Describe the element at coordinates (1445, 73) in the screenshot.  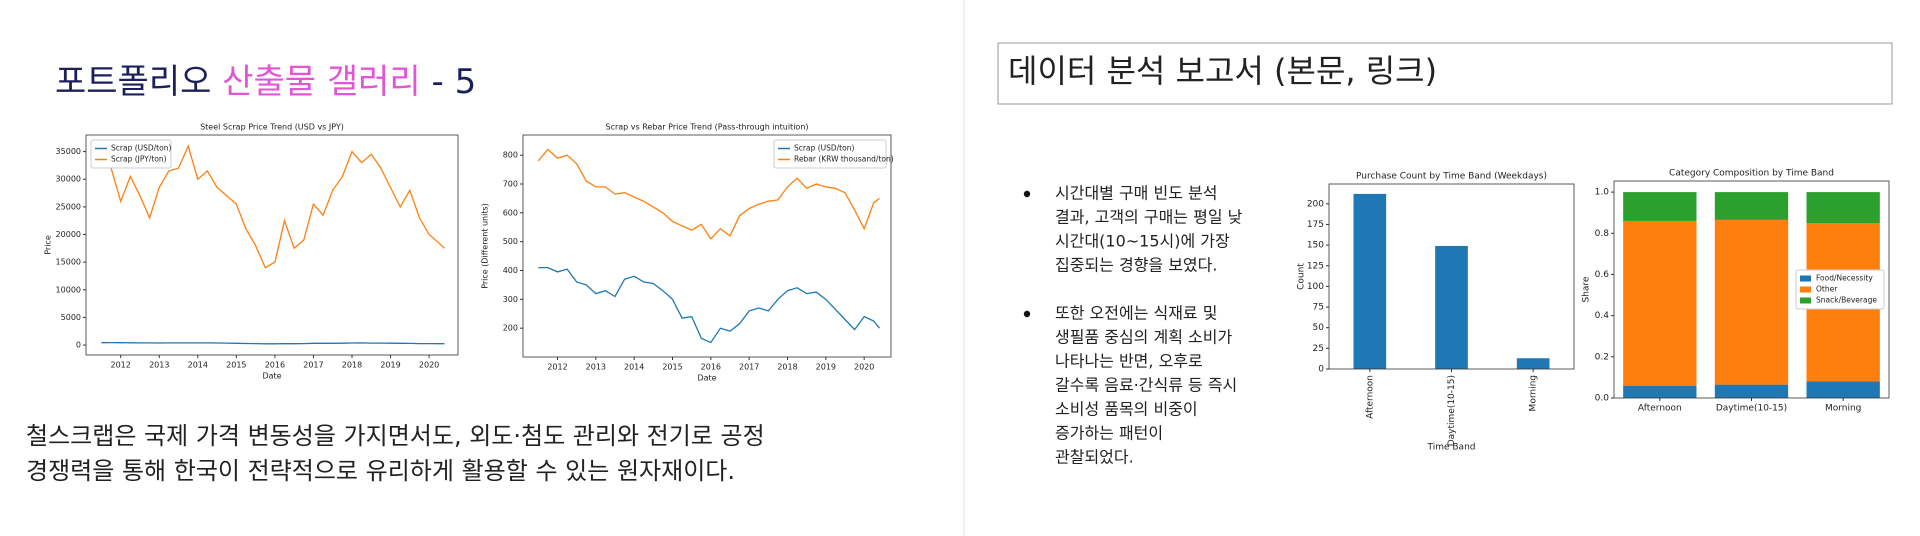
I see `right-title-box` at that location.